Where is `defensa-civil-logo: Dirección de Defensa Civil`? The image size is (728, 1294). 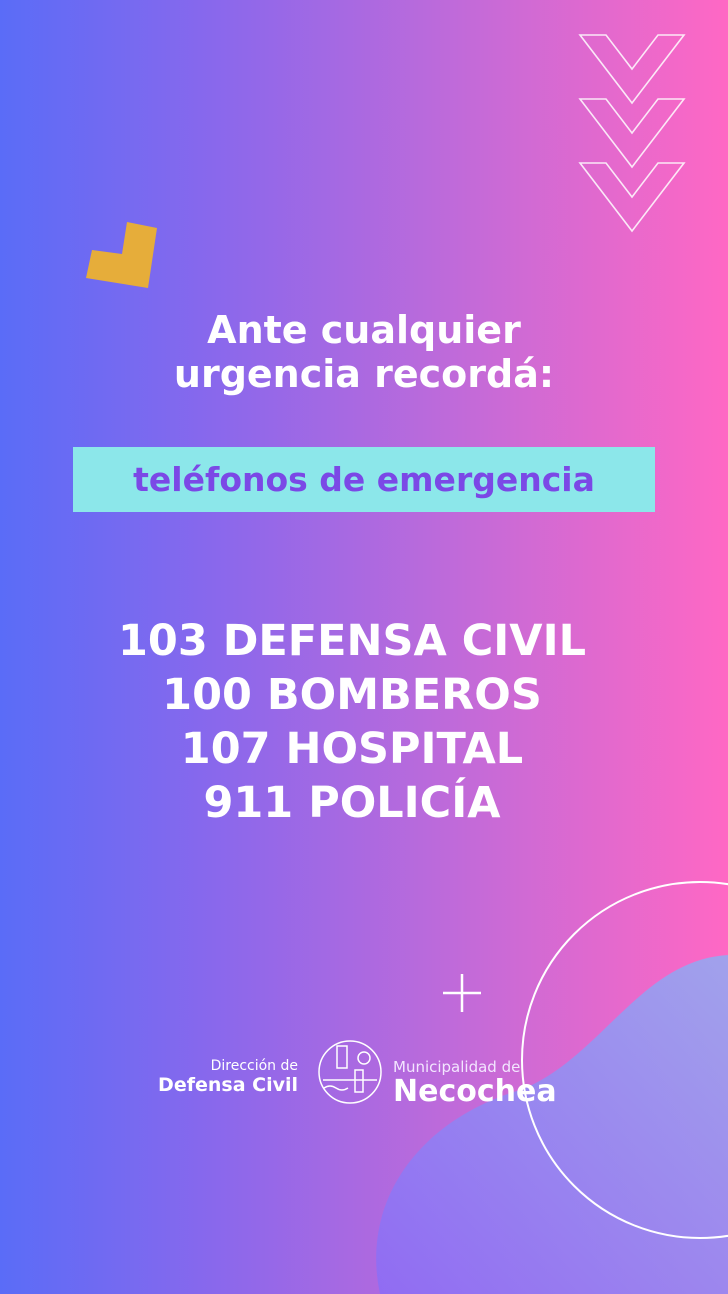
defensa-civil-logo: Dirección de Defensa Civil is located at coordinates (228, 1077).